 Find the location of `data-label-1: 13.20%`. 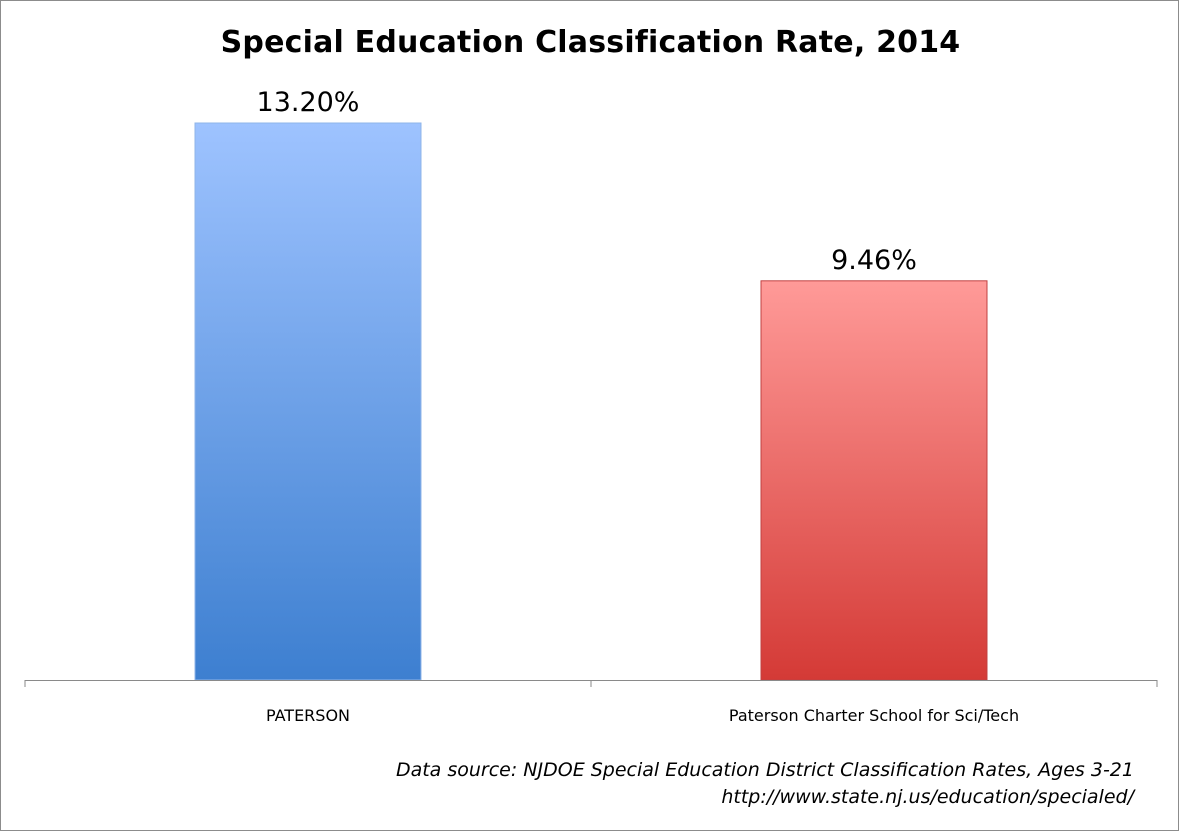

data-label-1: 13.20% is located at coordinates (308, 102).